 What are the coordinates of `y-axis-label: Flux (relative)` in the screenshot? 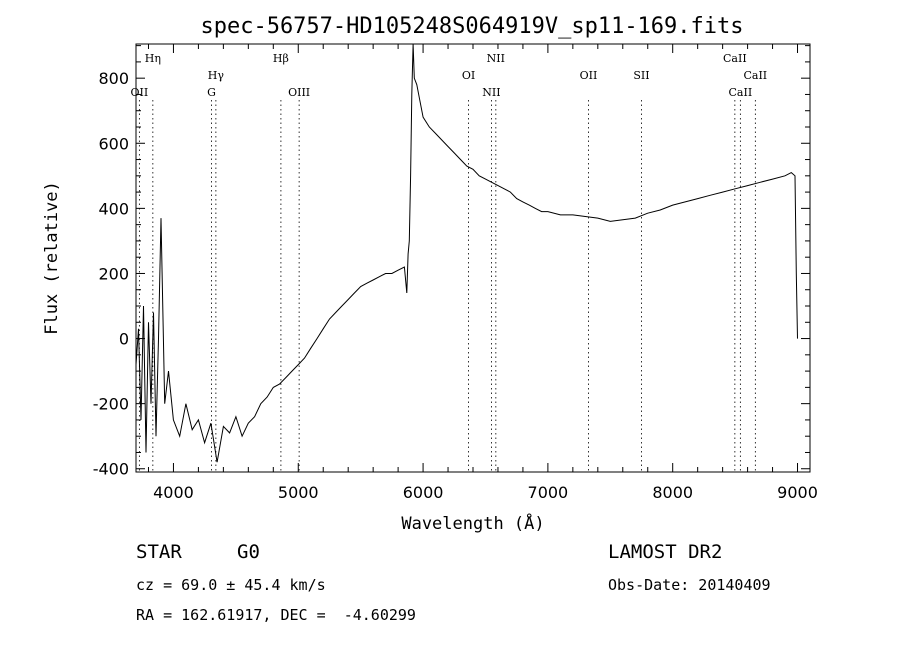 It's located at (52, 258).